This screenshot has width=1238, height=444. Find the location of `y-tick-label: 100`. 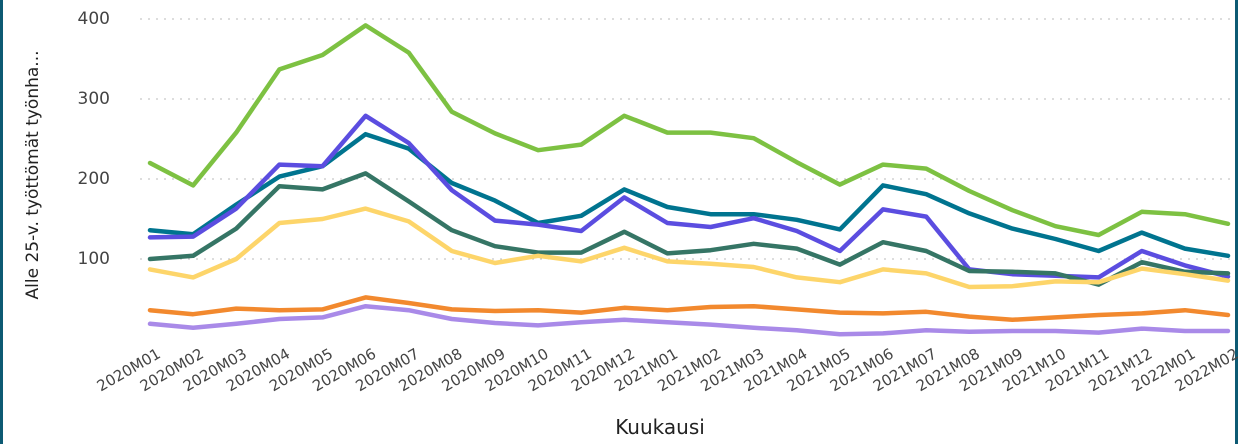

y-tick-label: 100 is located at coordinates (94, 259).